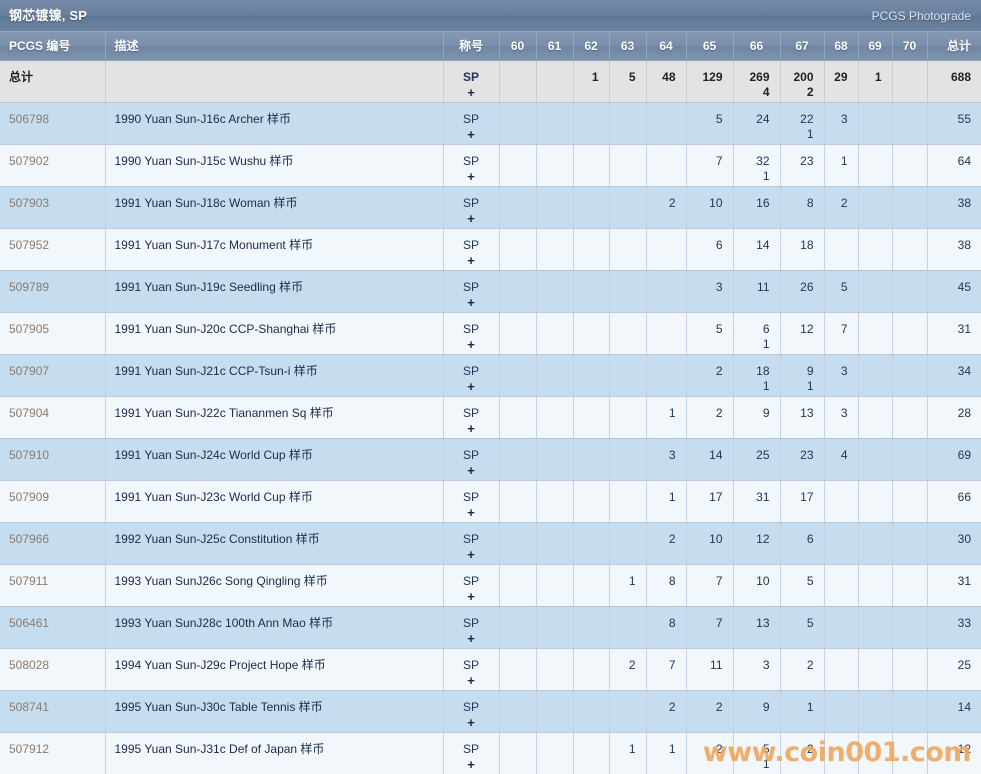  Describe the element at coordinates (628, 46) in the screenshot. I see `column-header-g63: 63` at that location.